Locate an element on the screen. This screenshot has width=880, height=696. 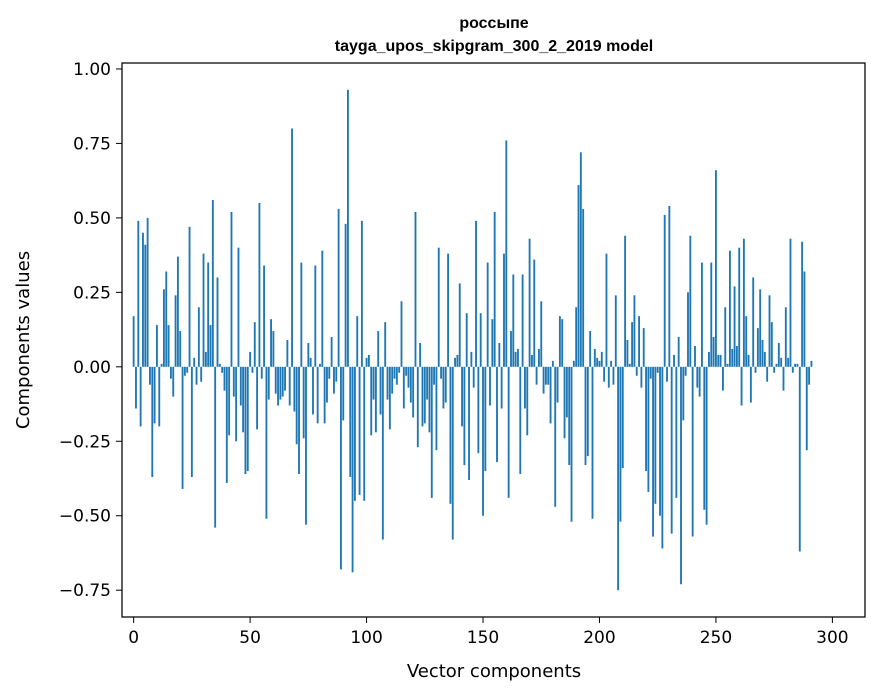
x-tick-label: 200 is located at coordinates (599, 638).